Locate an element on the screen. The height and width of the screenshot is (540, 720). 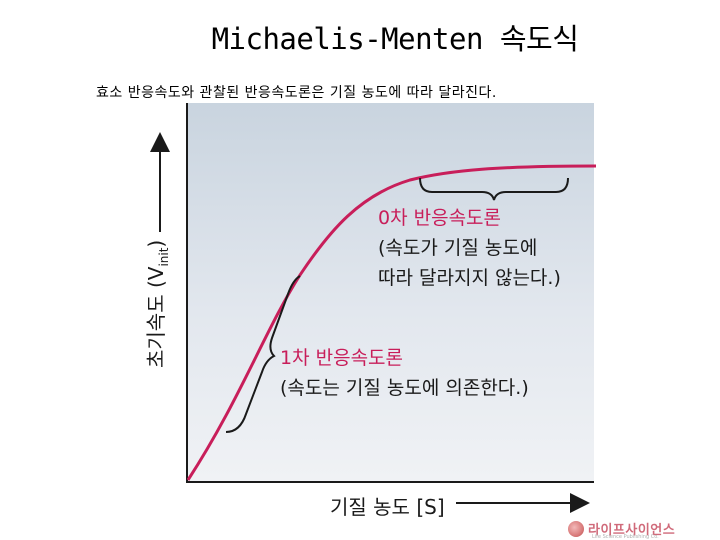
x-axis-label: 기질 농도 [S] is located at coordinates (387, 507).